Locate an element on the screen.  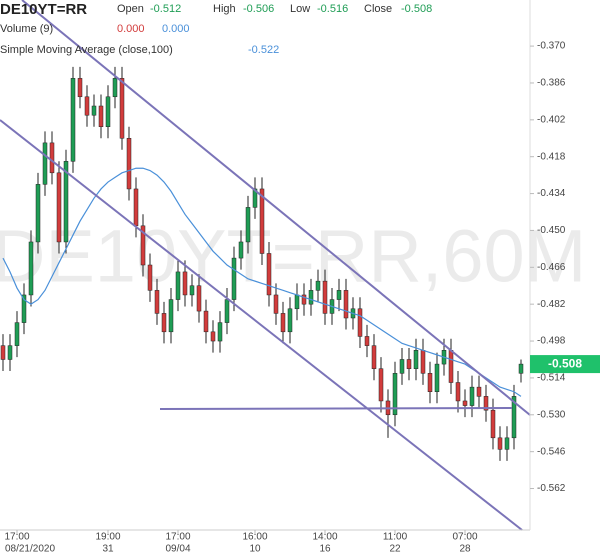
x-tick-label: 14:00 is located at coordinates (324, 537).